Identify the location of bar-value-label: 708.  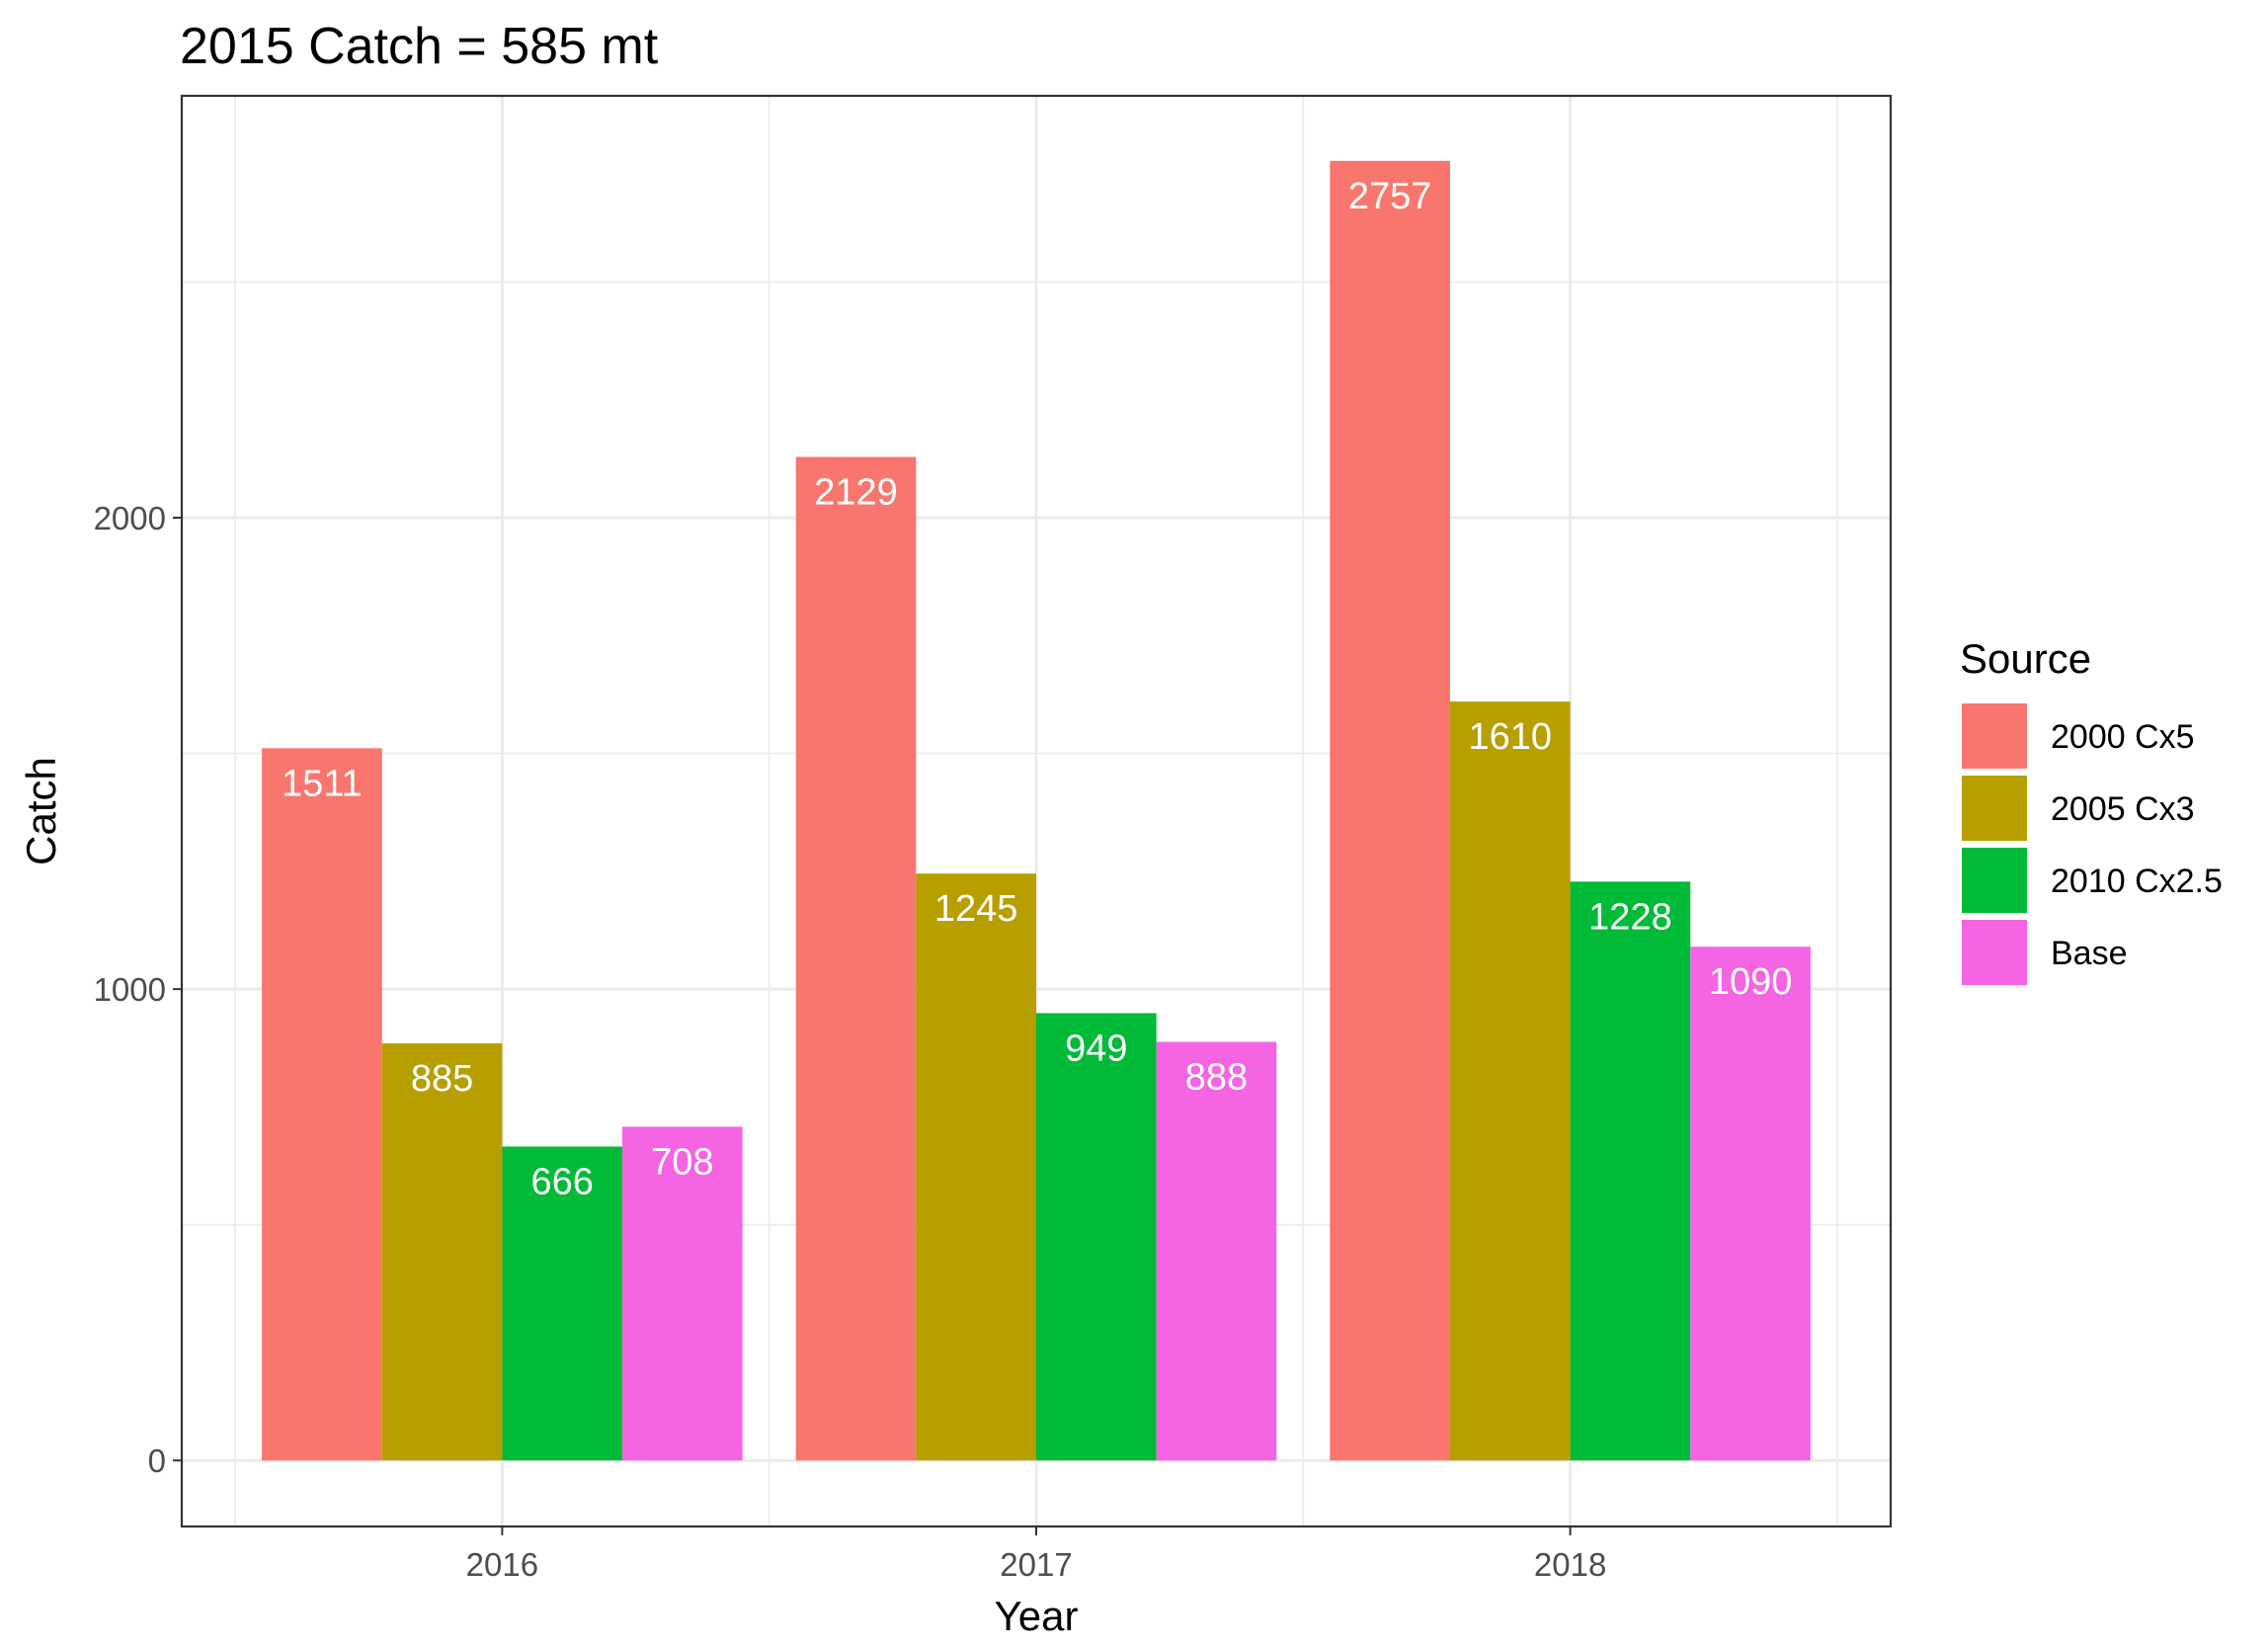
(682, 1162).